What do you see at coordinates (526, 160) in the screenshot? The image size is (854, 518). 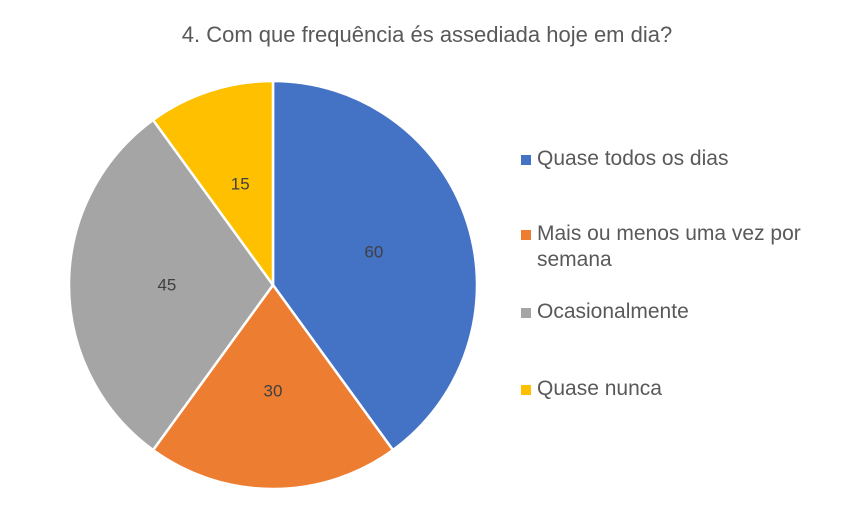 I see `legend-swatch-quase-todos-os-dias` at bounding box center [526, 160].